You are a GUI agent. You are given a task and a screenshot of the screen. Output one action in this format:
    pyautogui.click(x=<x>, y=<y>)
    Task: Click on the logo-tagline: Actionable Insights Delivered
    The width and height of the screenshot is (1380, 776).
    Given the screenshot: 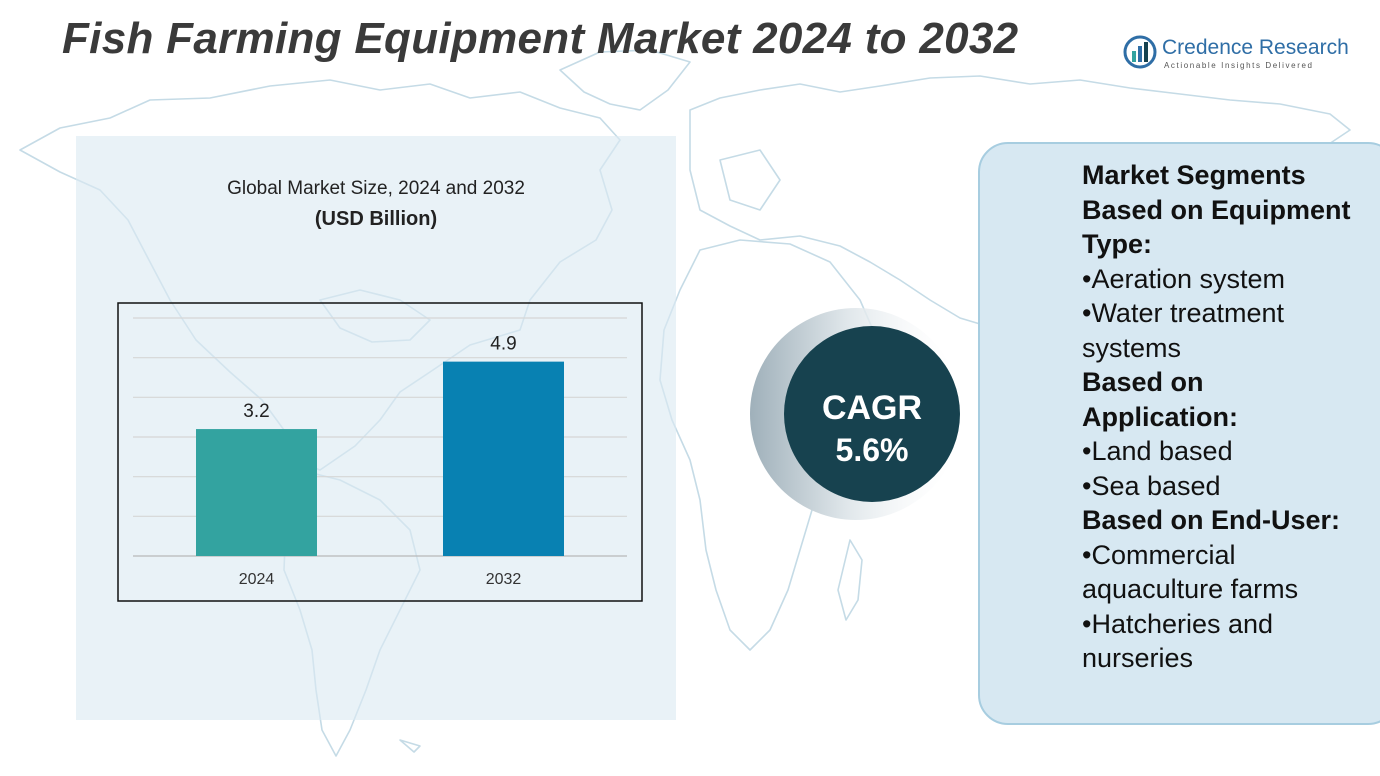 What is the action you would take?
    pyautogui.click(x=1239, y=65)
    